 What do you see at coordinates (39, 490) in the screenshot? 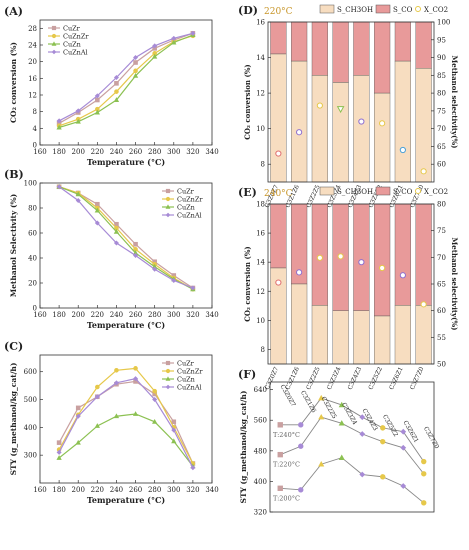
I see `x-tick-label: 160` at bounding box center [39, 490].